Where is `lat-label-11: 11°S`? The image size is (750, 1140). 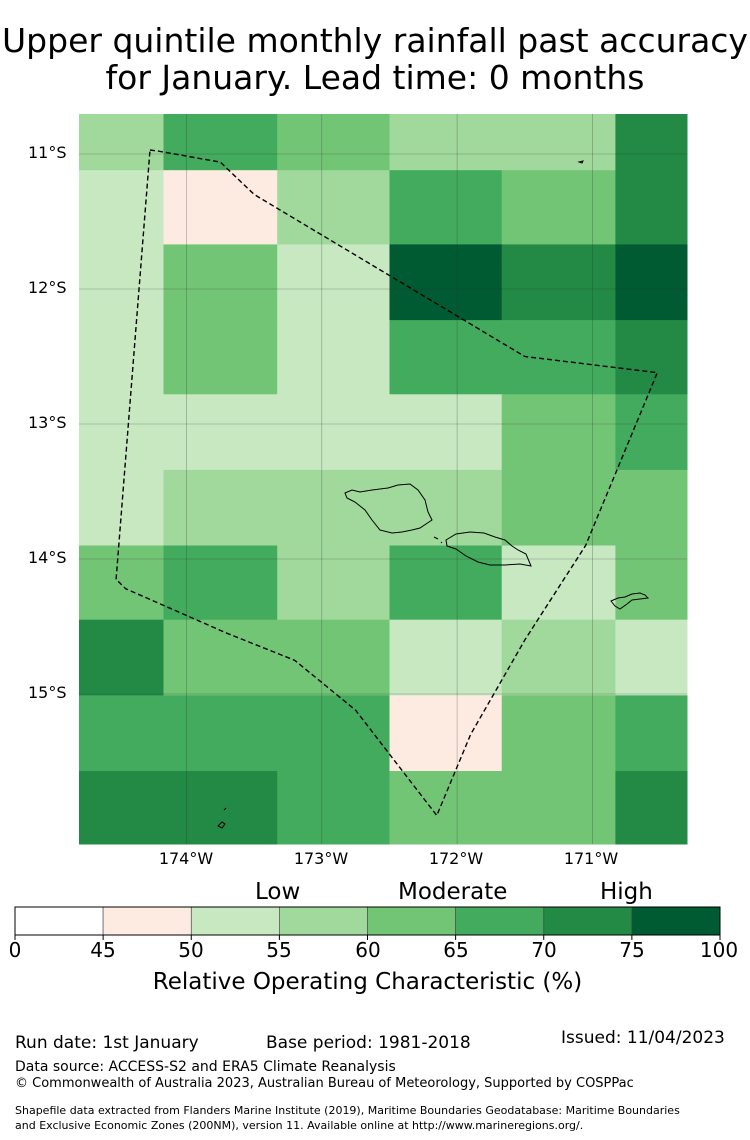 lat-label-11: 11°S is located at coordinates (47, 152).